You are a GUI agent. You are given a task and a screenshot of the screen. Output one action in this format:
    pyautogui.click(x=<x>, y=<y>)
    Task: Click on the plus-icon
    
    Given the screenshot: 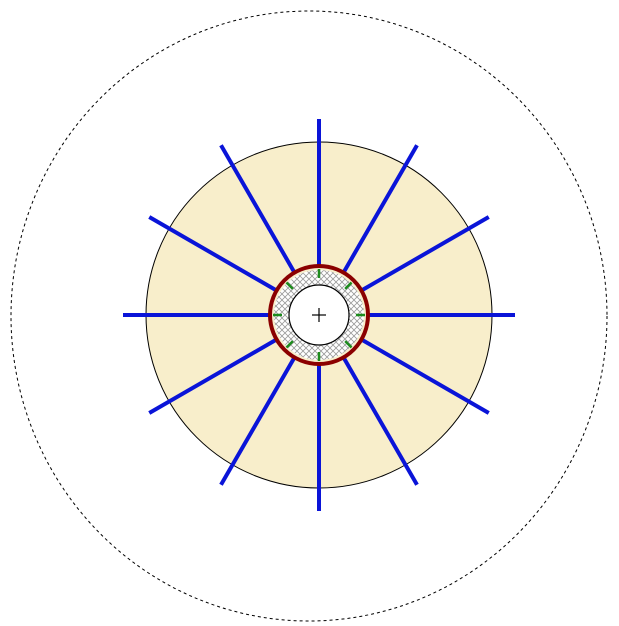 What is the action you would take?
    pyautogui.click(x=319, y=315)
    